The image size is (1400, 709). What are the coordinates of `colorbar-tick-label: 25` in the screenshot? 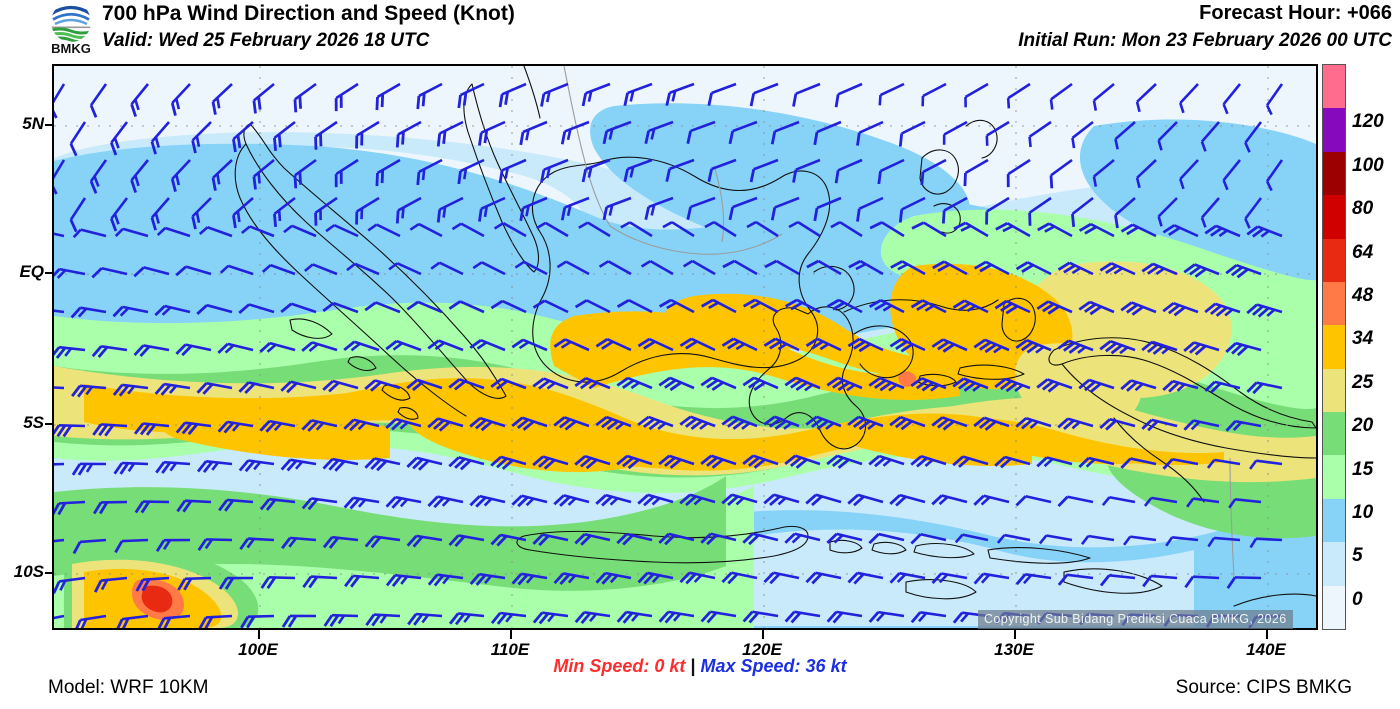 It's located at (1363, 382).